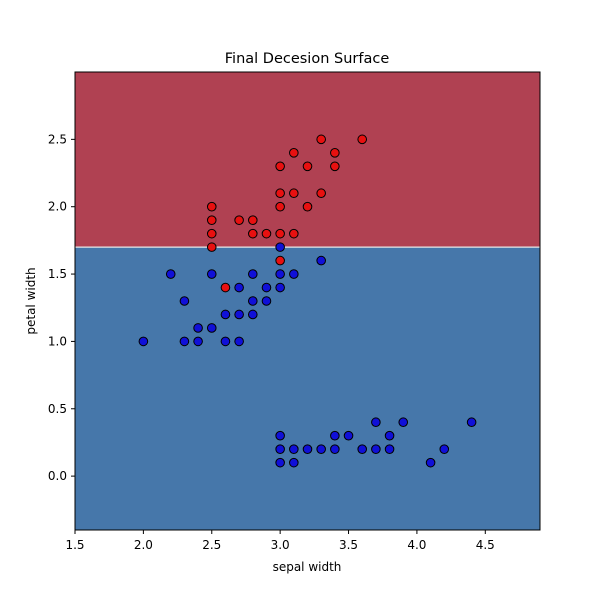 The width and height of the screenshot is (600, 596). What do you see at coordinates (57, 409) in the screenshot?
I see `y-tick-label: 0.5` at bounding box center [57, 409].